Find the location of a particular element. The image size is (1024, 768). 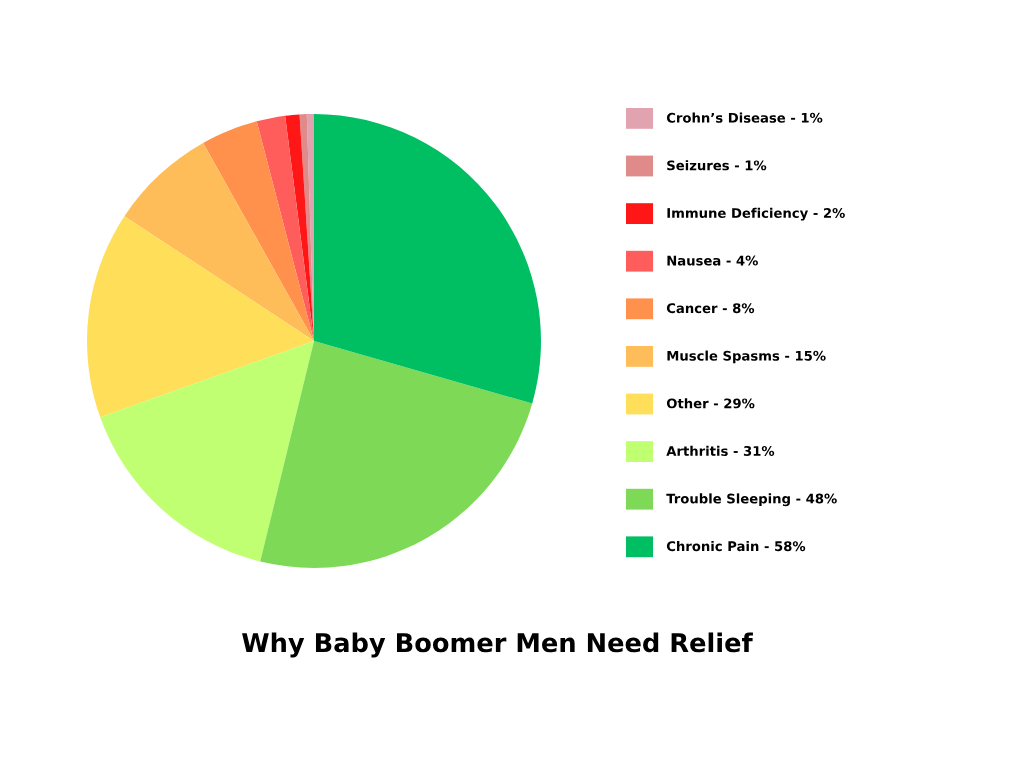

legend-label: Immune Deficiency - 2% is located at coordinates (756, 214).